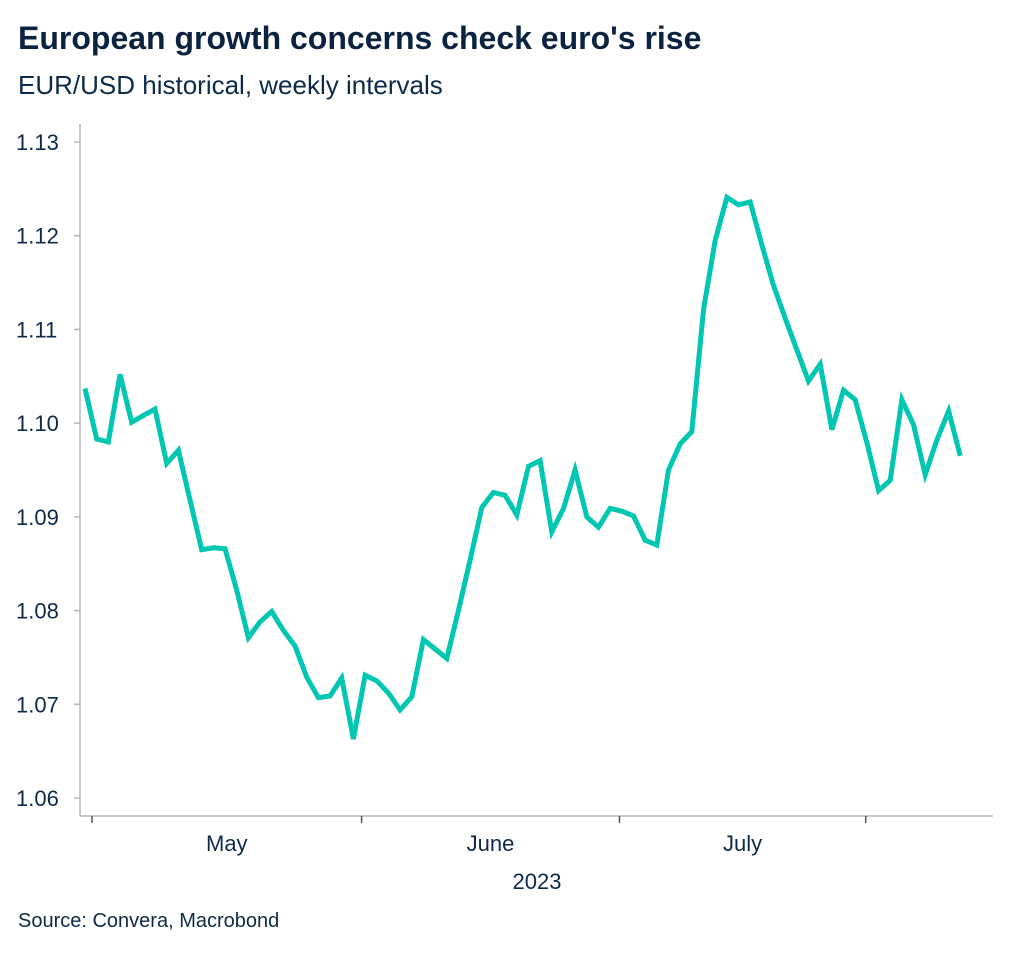  Describe the element at coordinates (491, 843) in the screenshot. I see `x-tick-label: June` at that location.